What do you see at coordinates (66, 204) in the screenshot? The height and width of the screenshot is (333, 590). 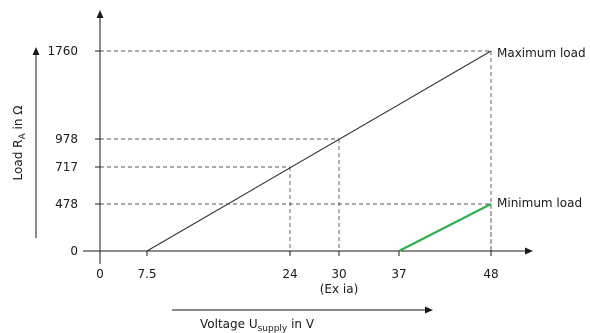 I see `y-tick-label-1: 478` at bounding box center [66, 204].